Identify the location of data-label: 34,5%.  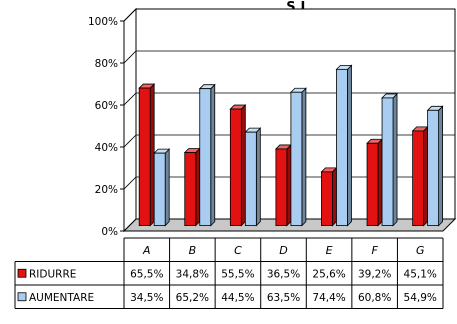
(146, 298).